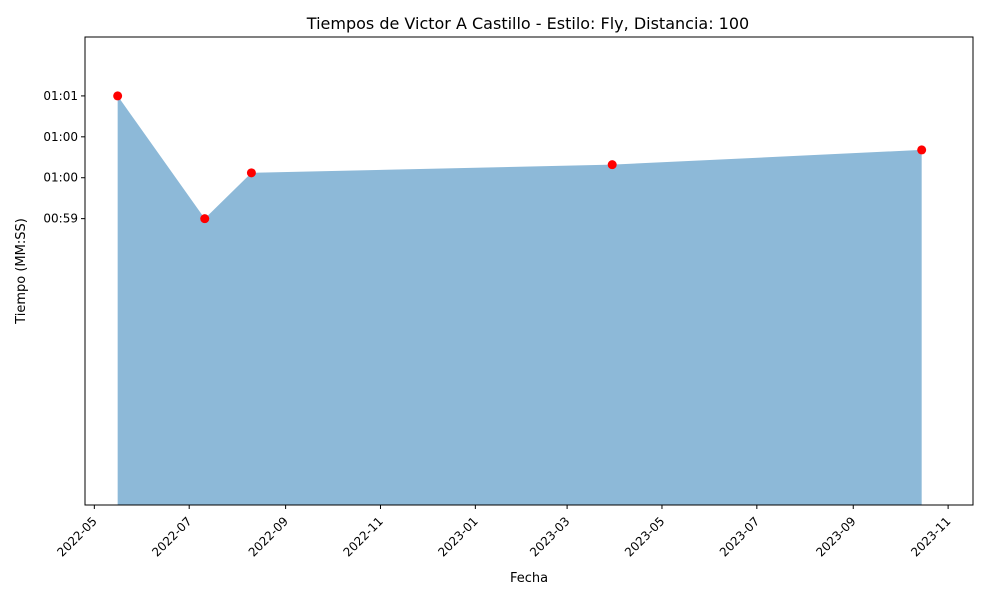 The width and height of the screenshot is (1000, 600). I want to click on y-axis-label: Tiempo (MM:SS), so click(21, 271).